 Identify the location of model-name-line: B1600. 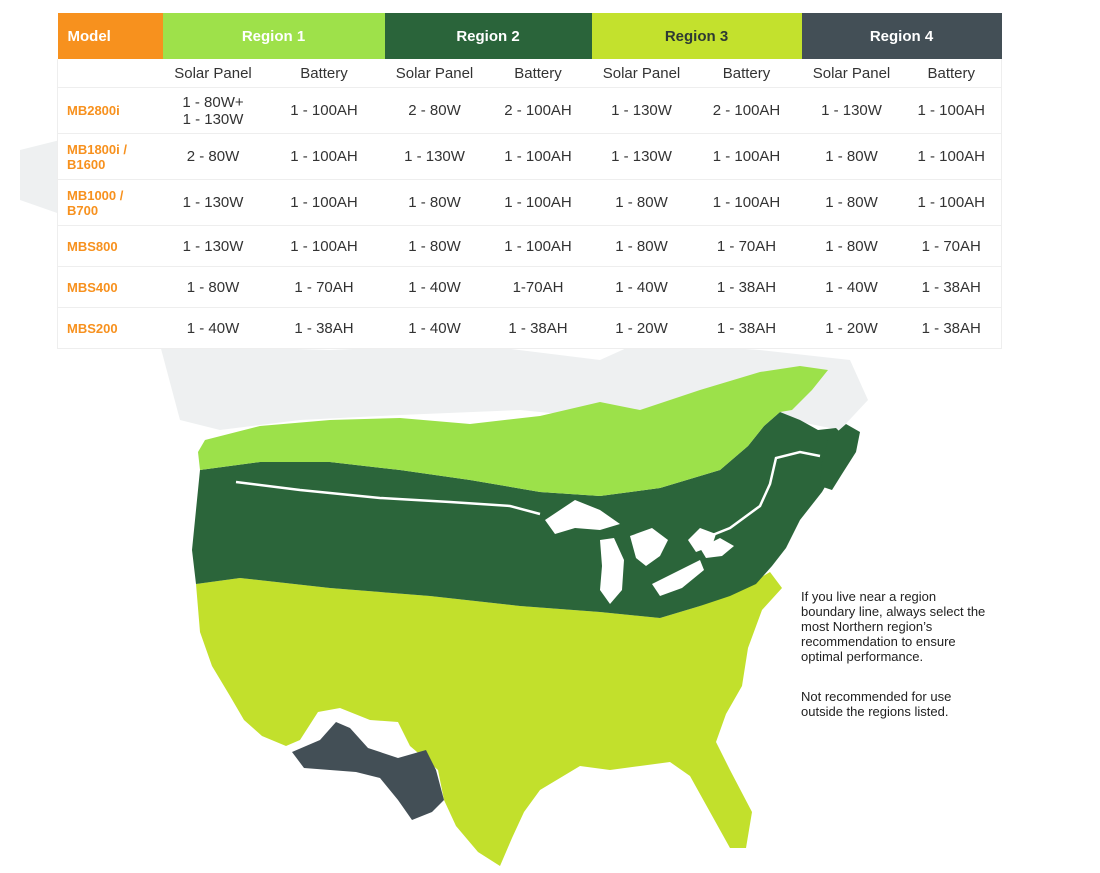
(86, 164).